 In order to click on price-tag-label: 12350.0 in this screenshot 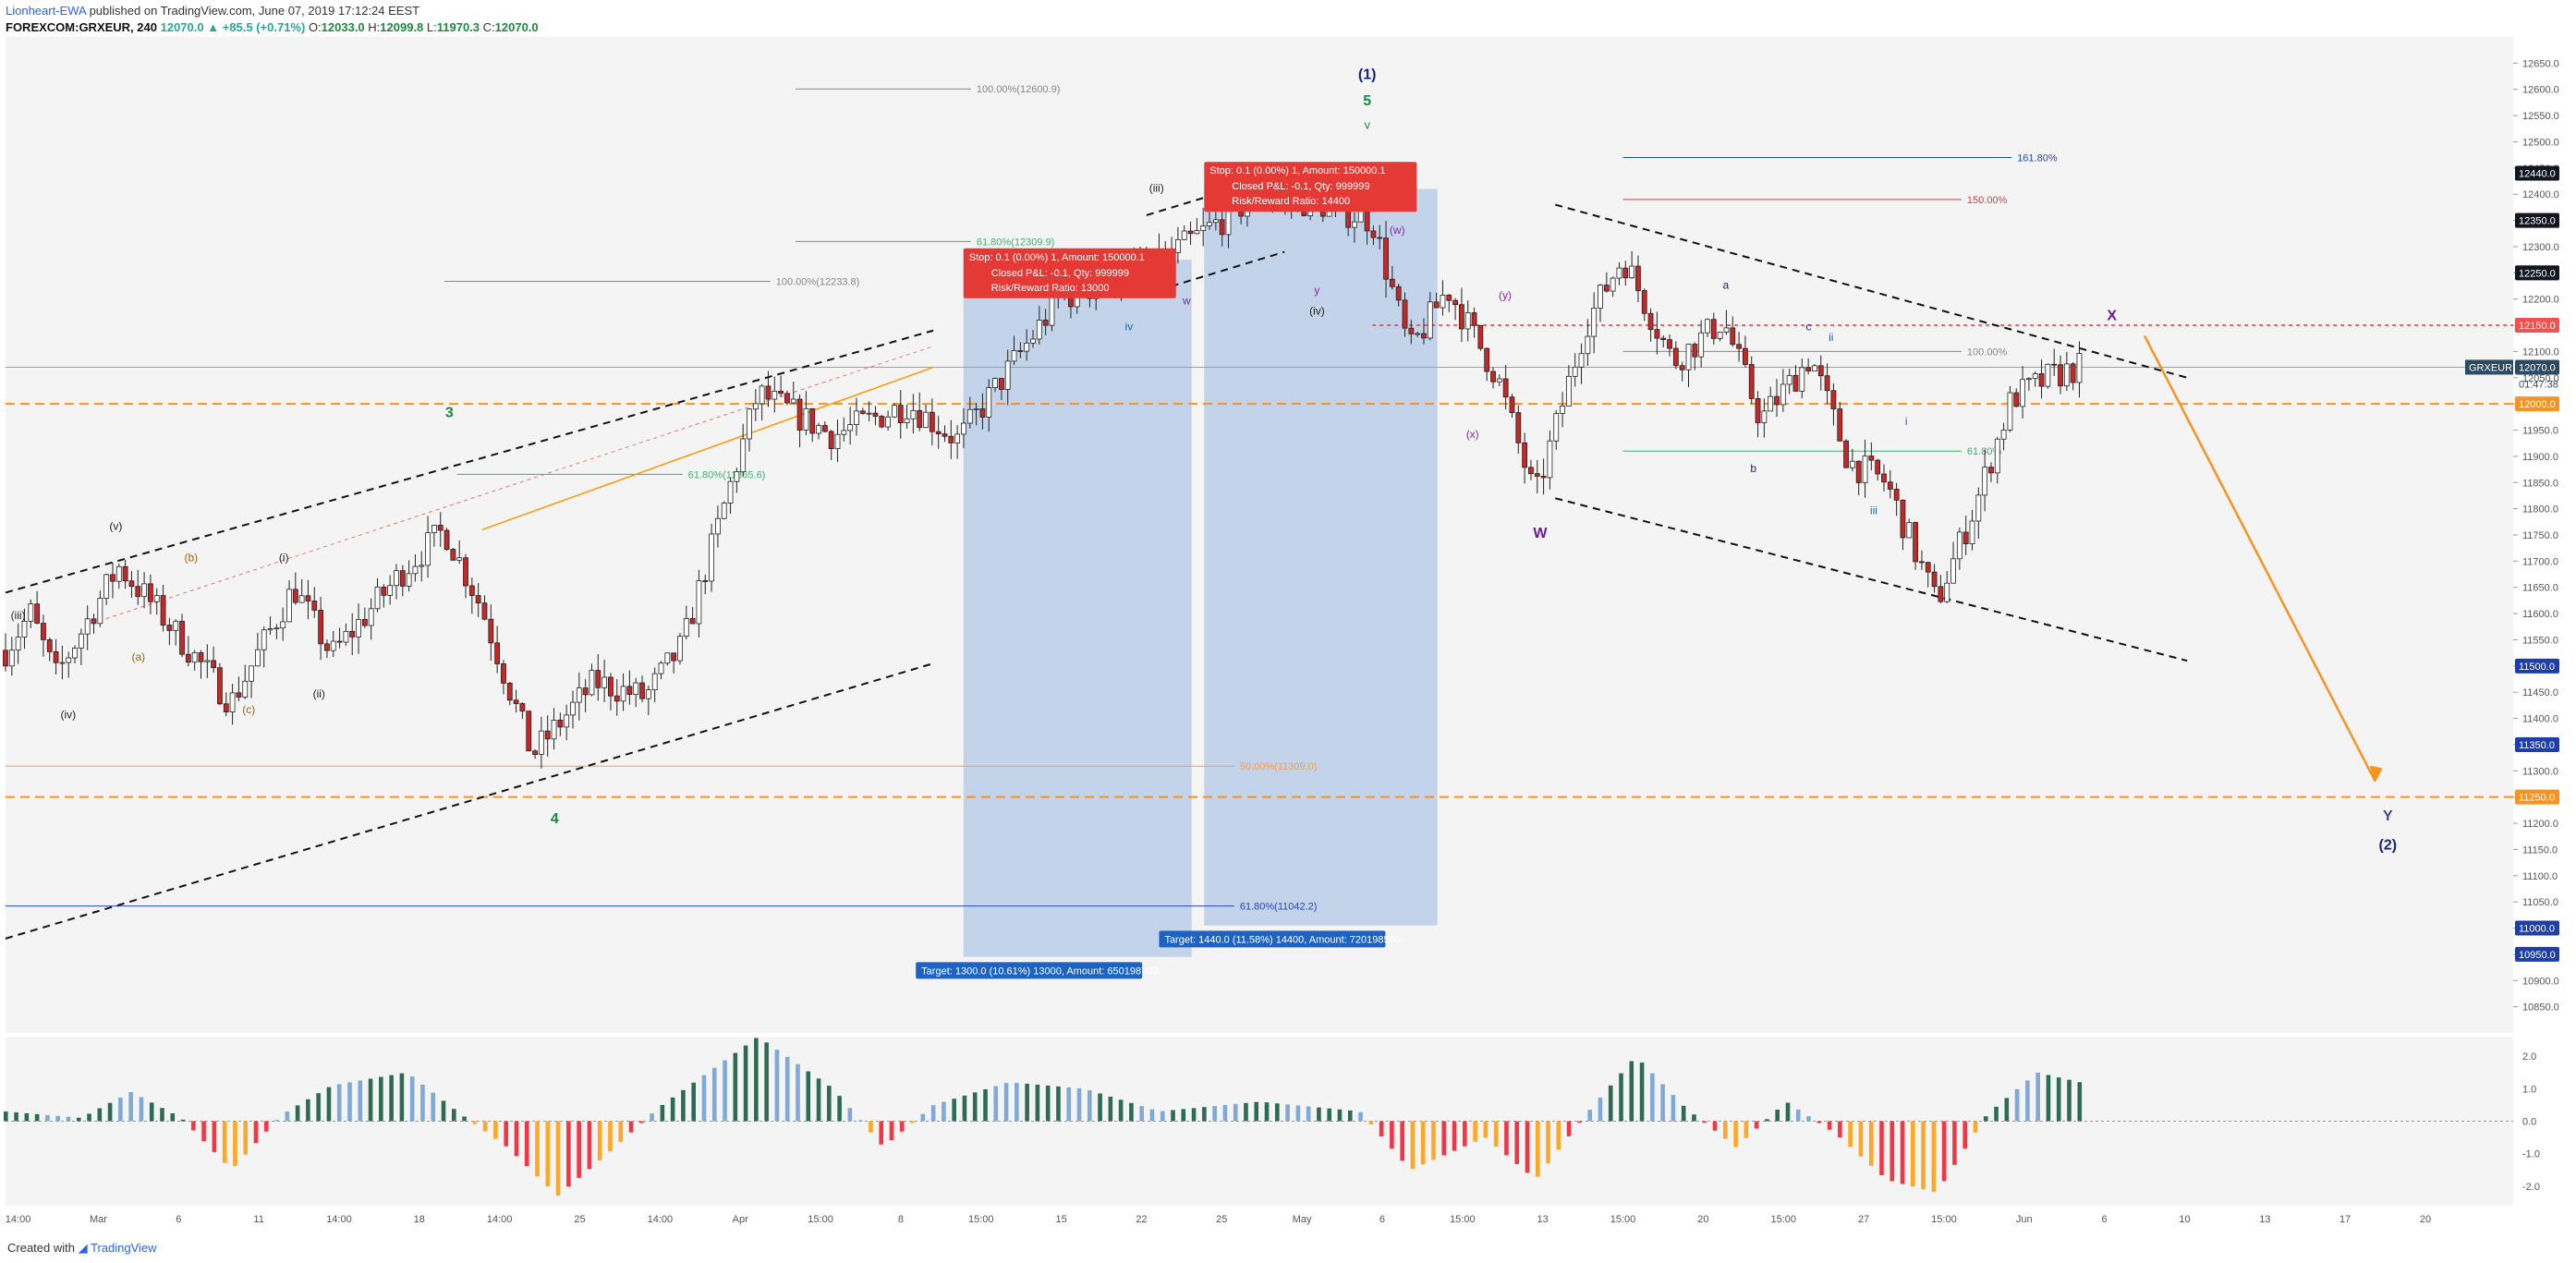, I will do `click(2537, 221)`.